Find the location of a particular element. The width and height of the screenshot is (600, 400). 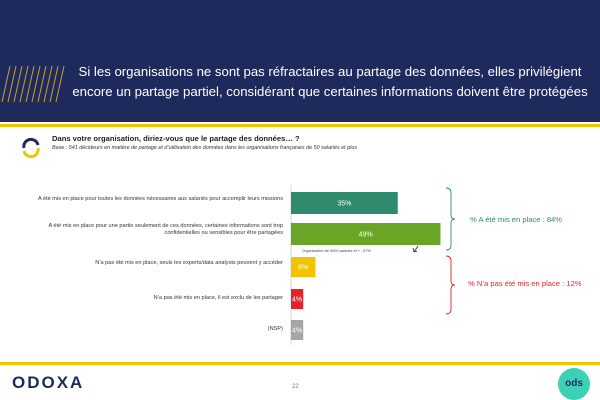

chevron-pattern-icon is located at coordinates (33, 84).